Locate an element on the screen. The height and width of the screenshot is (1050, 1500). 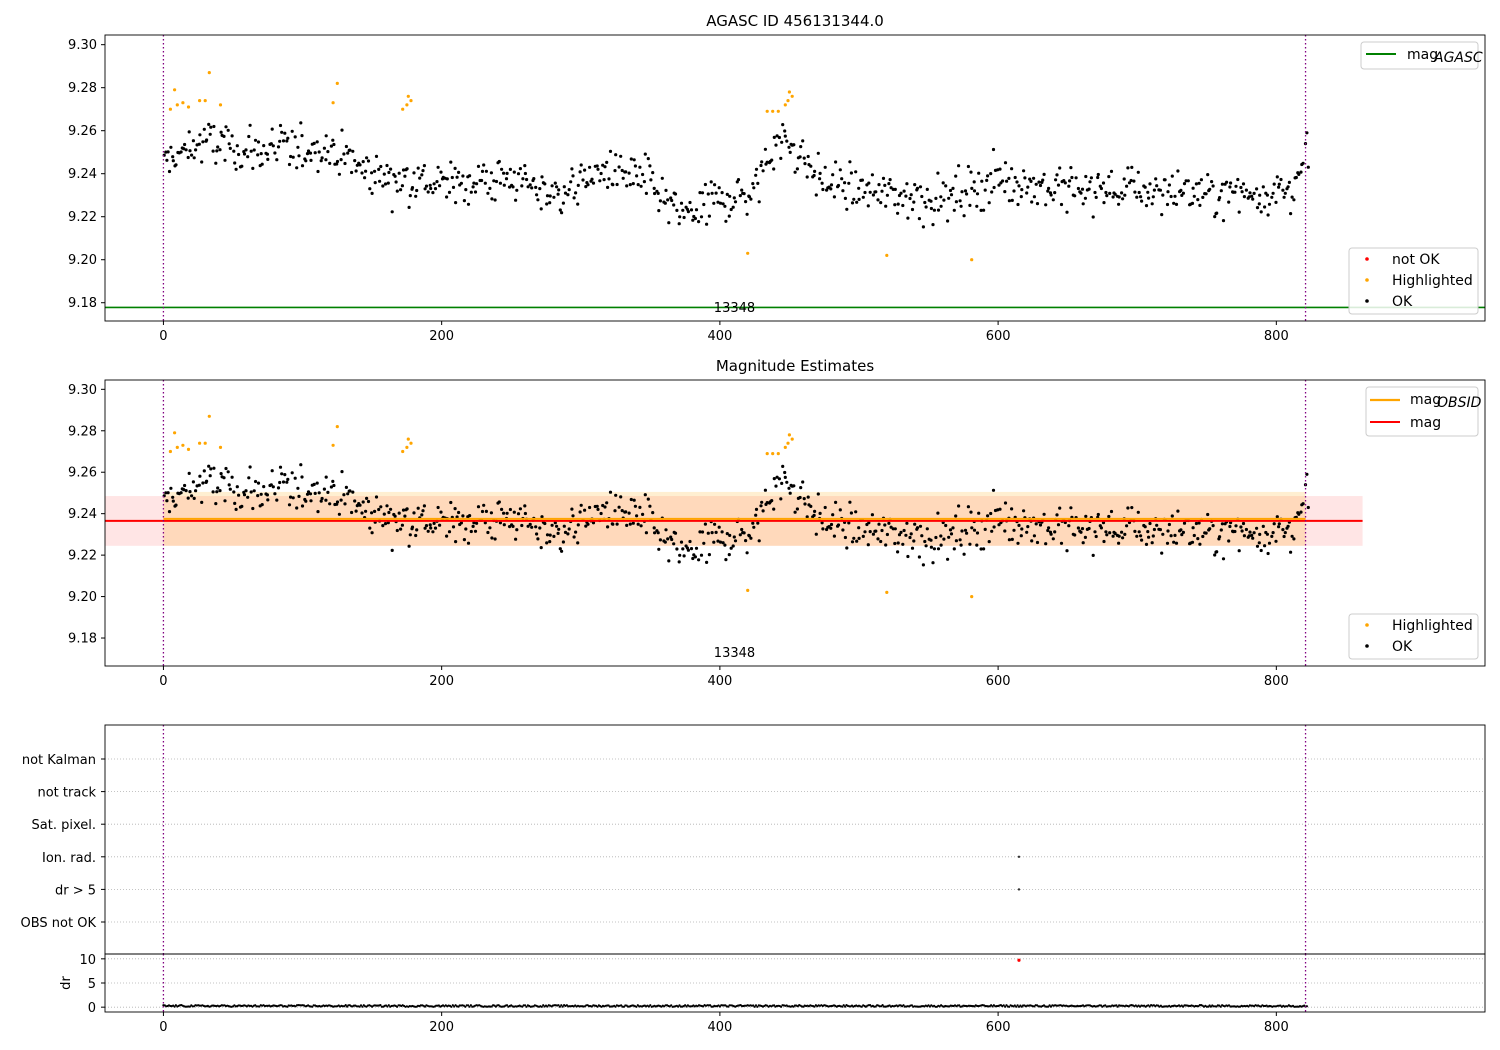
axes-frame is located at coordinates (795, 983).